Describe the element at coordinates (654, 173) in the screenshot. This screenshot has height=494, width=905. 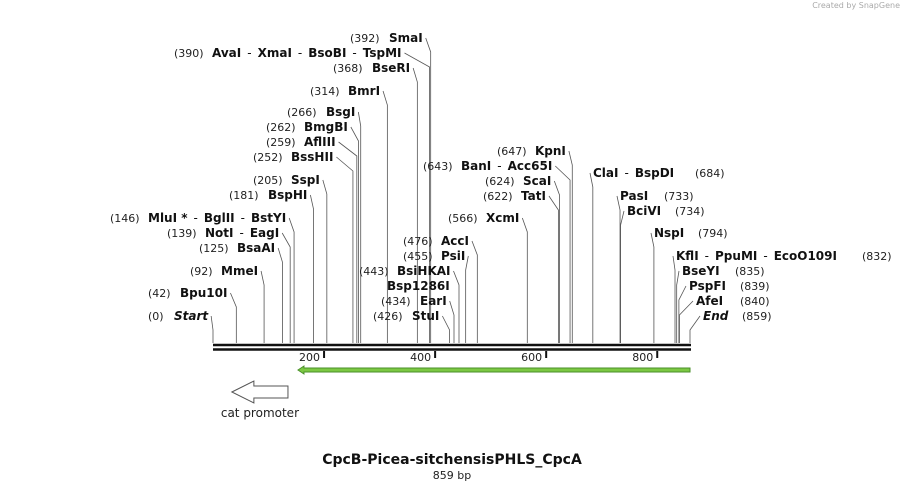
I see `enzyme-name: BspDI` at that location.